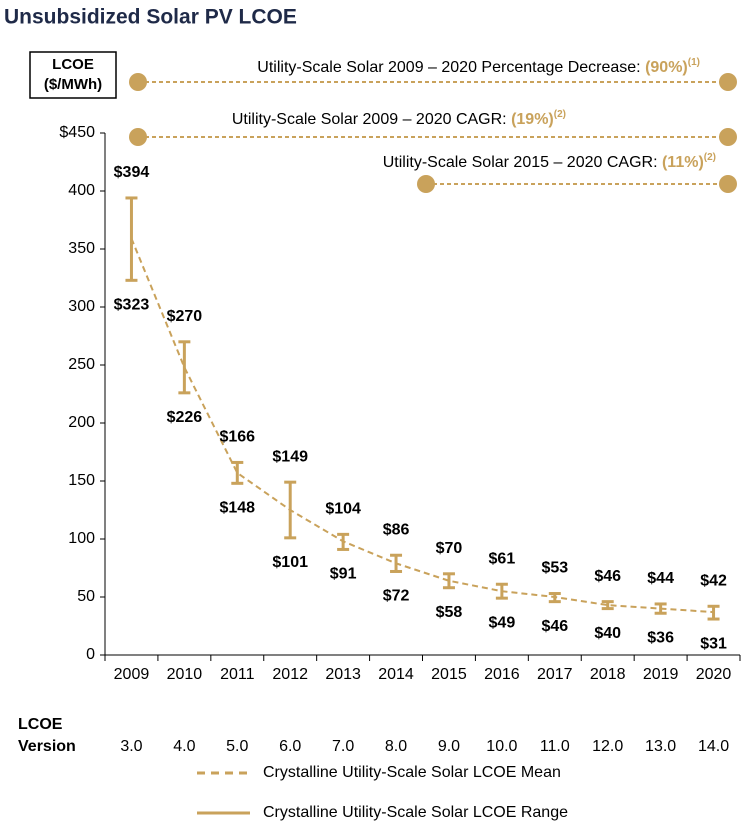  What do you see at coordinates (237, 437) in the screenshot?
I see `high-label: $166` at bounding box center [237, 437].